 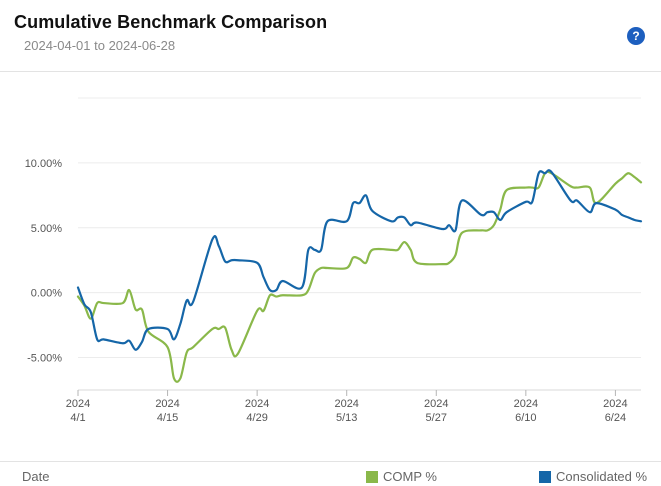 I want to click on x-tick-year-4: 2024, so click(x=436, y=404).